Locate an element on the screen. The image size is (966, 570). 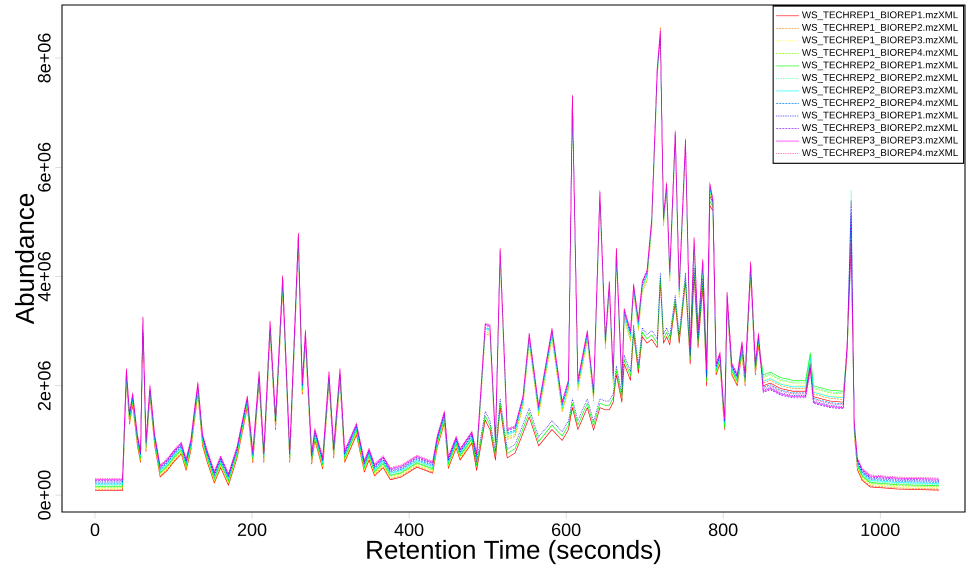
x-tick-label: 1000 is located at coordinates (881, 529).